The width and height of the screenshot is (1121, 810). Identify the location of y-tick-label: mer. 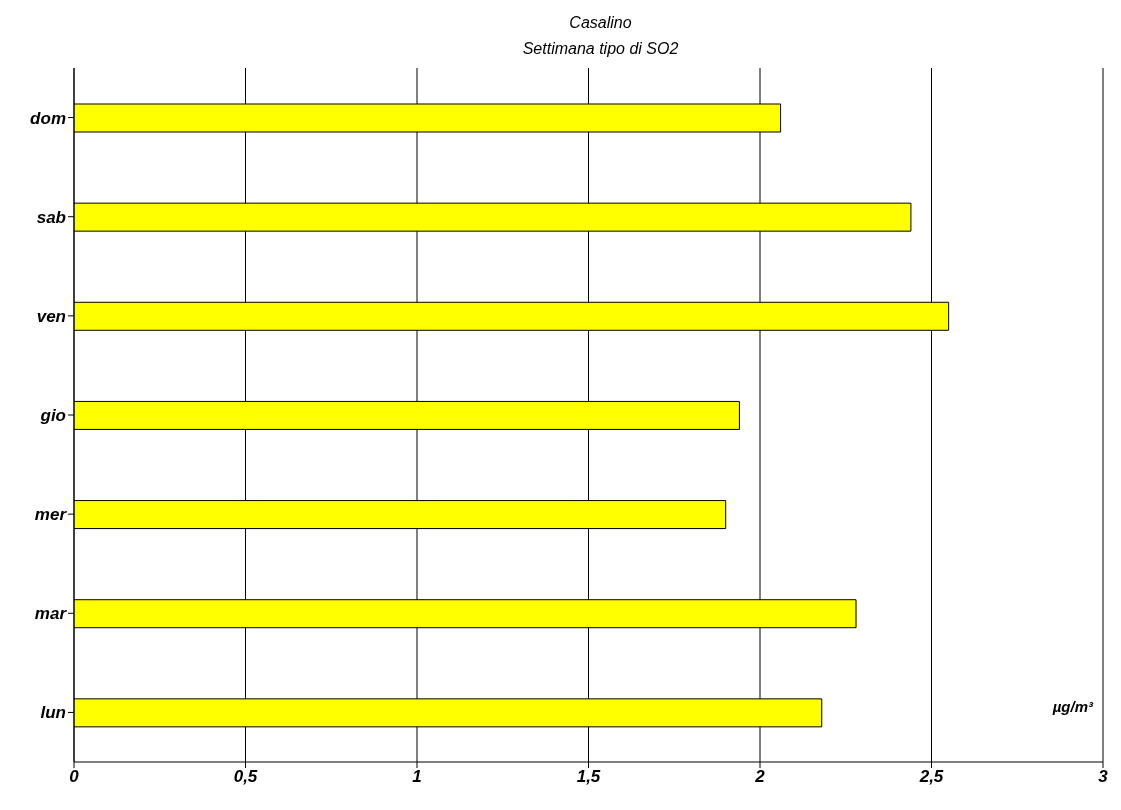
(51, 515).